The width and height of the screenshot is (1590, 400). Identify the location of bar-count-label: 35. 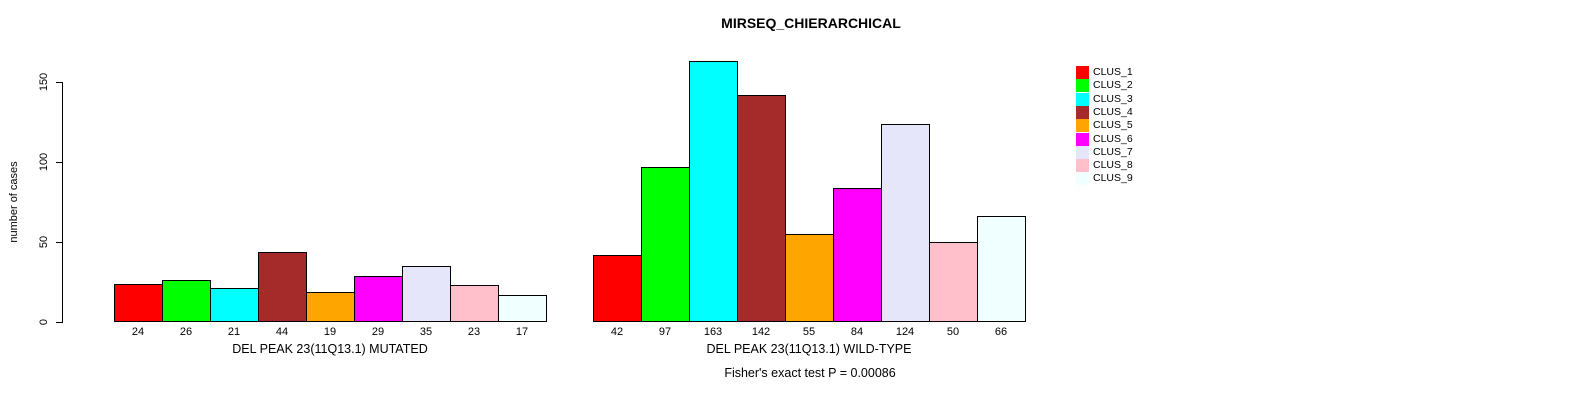
(426, 332).